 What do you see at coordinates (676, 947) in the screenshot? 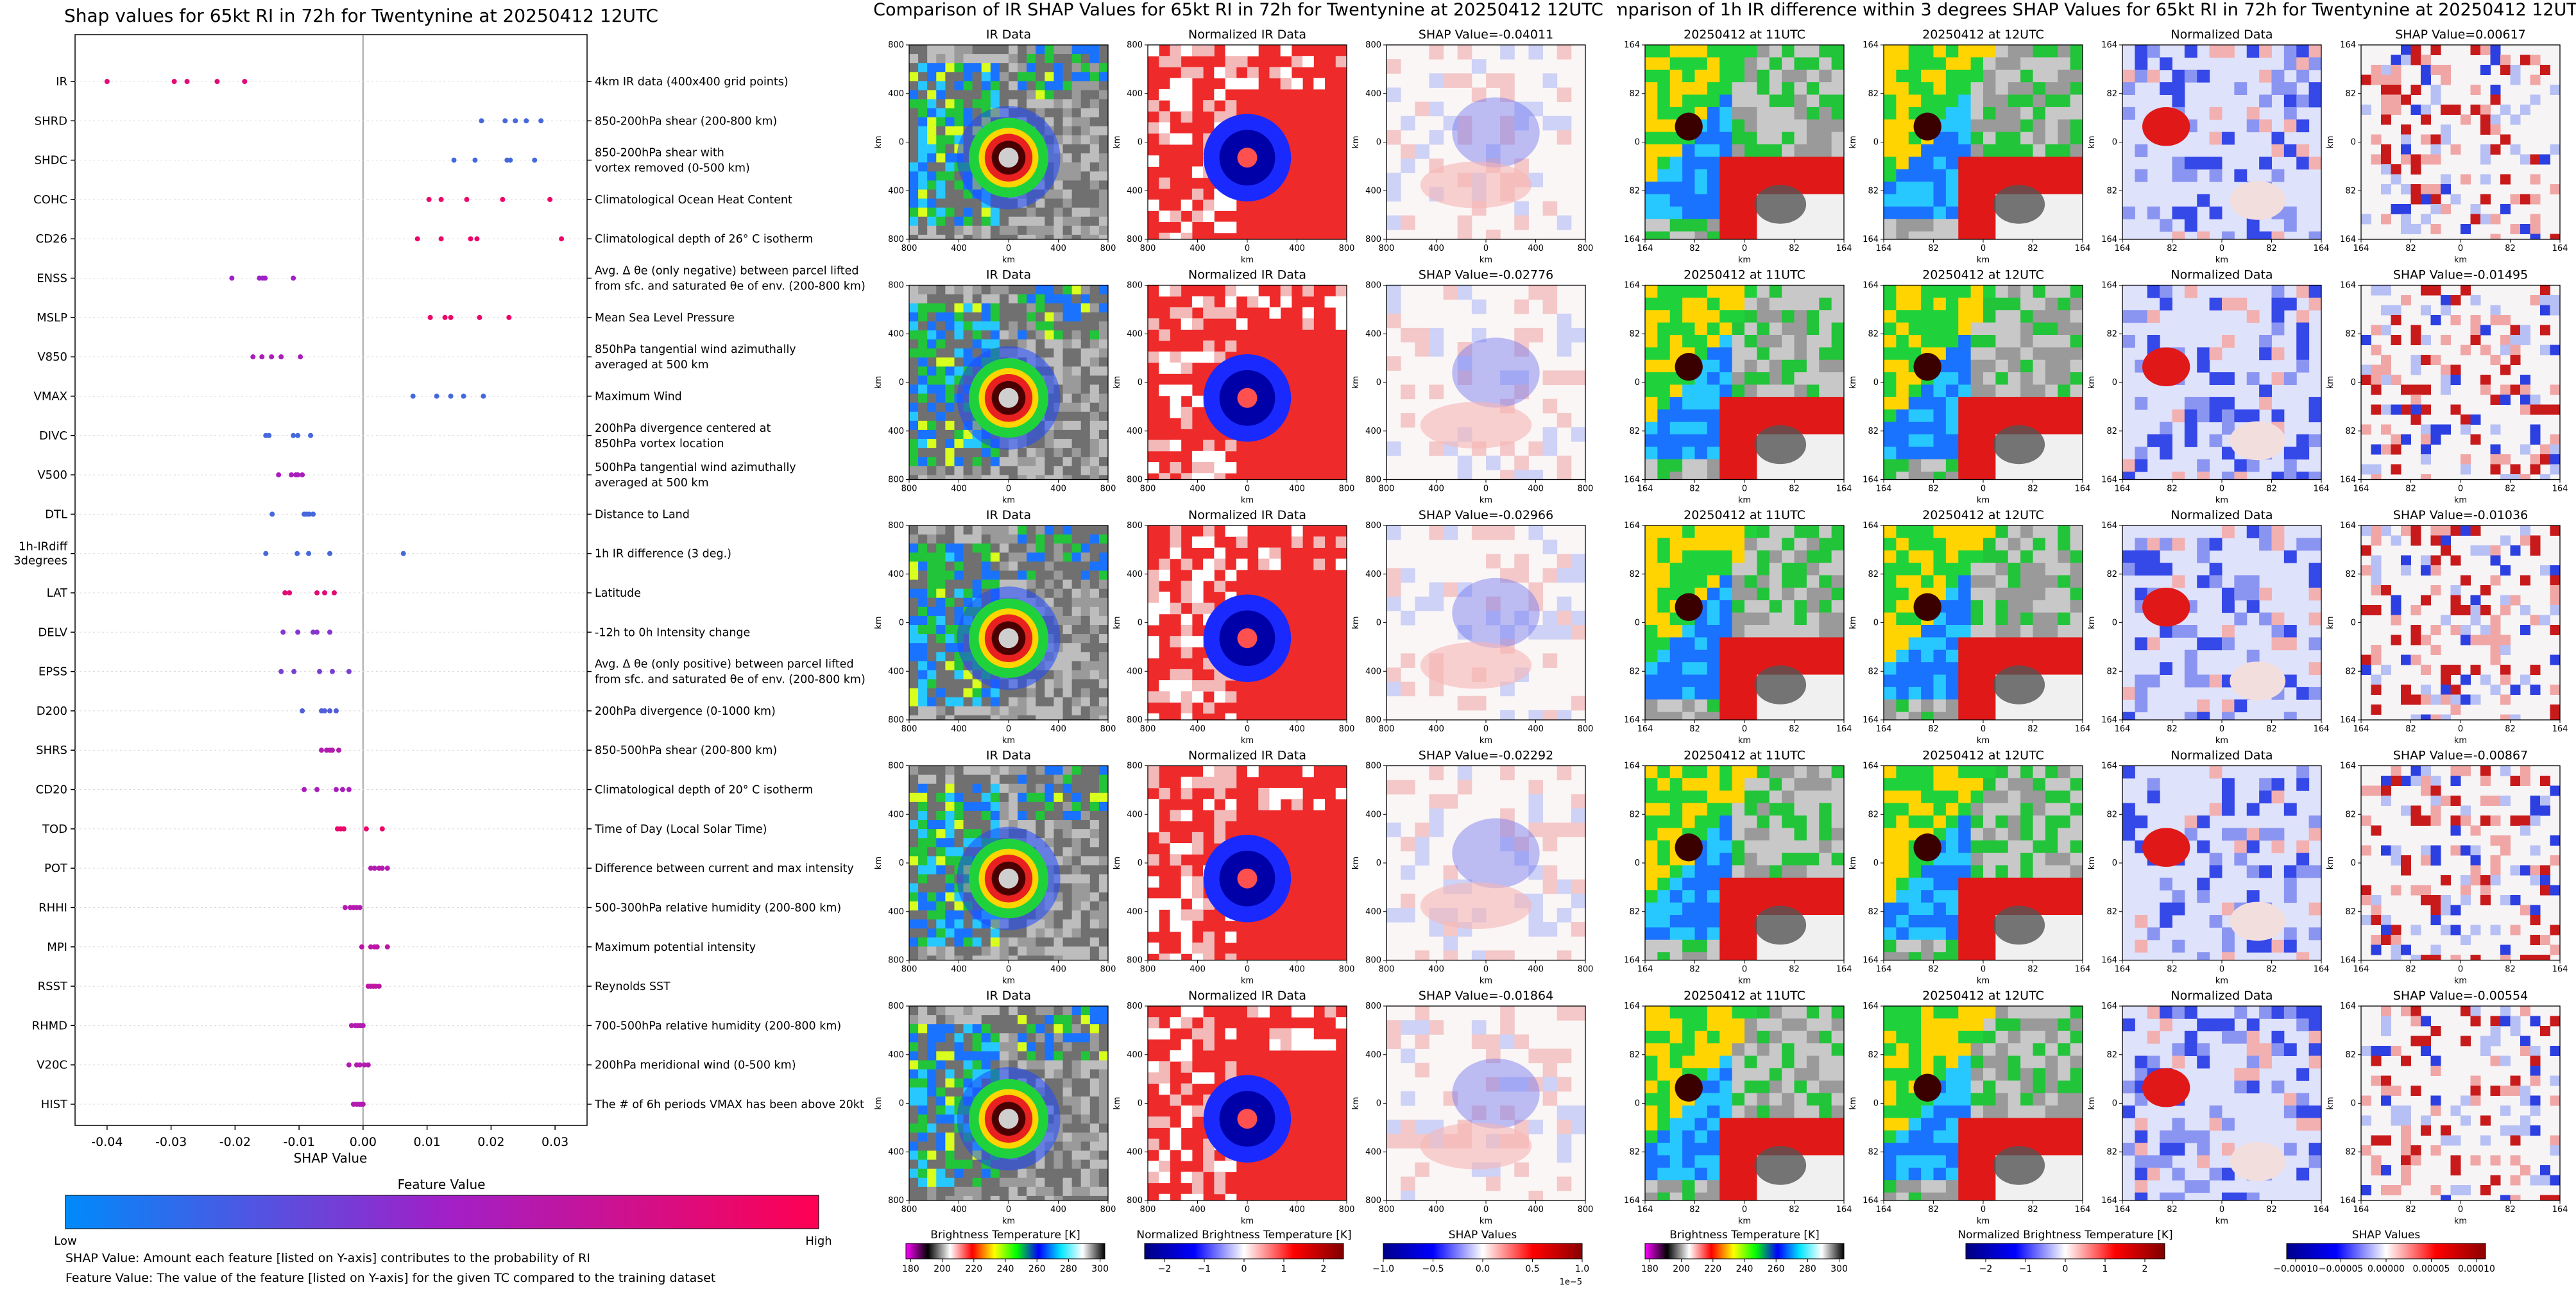
I see `feature-description-label: Maximum potential intensity` at bounding box center [676, 947].